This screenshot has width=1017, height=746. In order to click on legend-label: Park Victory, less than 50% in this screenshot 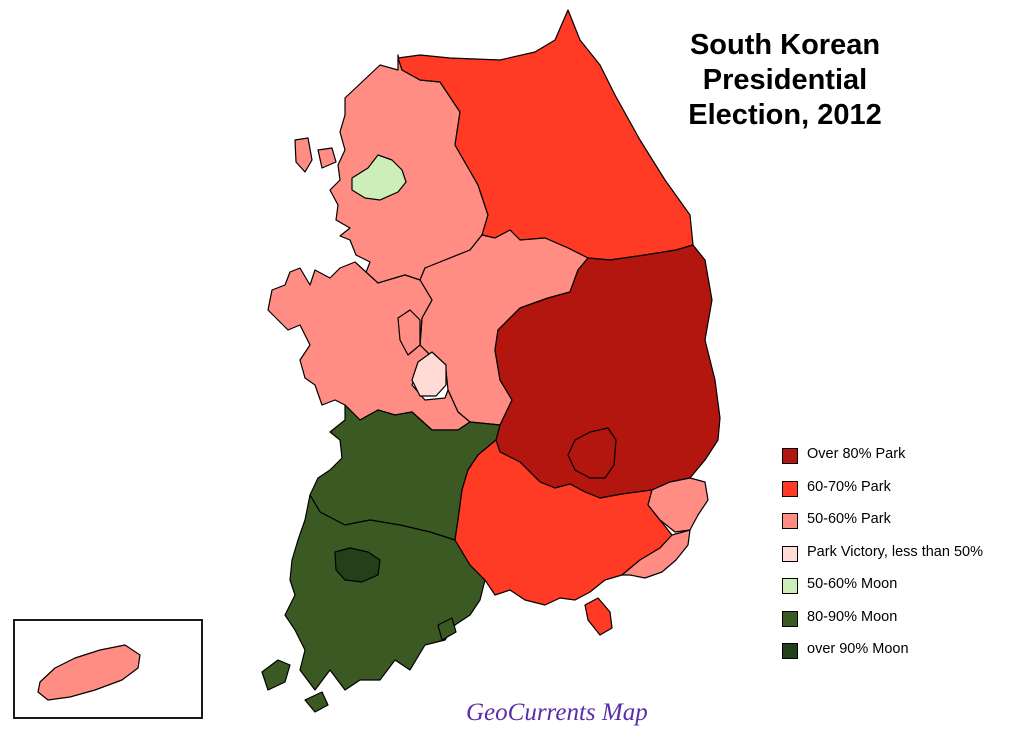, I will do `click(895, 551)`.